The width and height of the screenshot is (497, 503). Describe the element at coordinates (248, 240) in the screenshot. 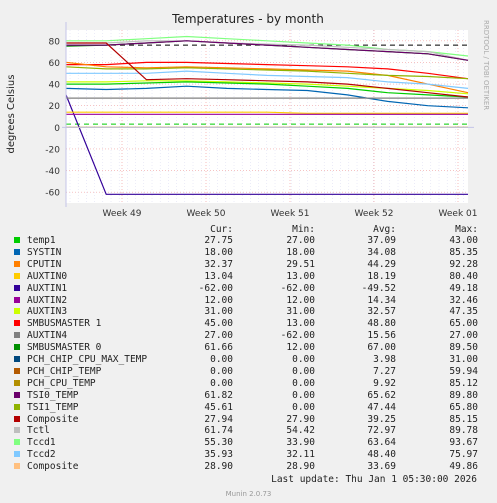

I see `legend-row: temp1 27.75 27.00 37.09 43.00` at that location.